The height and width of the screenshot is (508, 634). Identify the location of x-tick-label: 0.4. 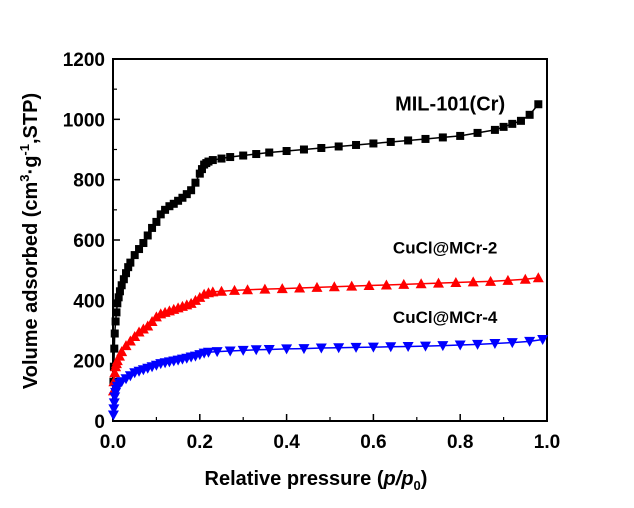
(286, 442).